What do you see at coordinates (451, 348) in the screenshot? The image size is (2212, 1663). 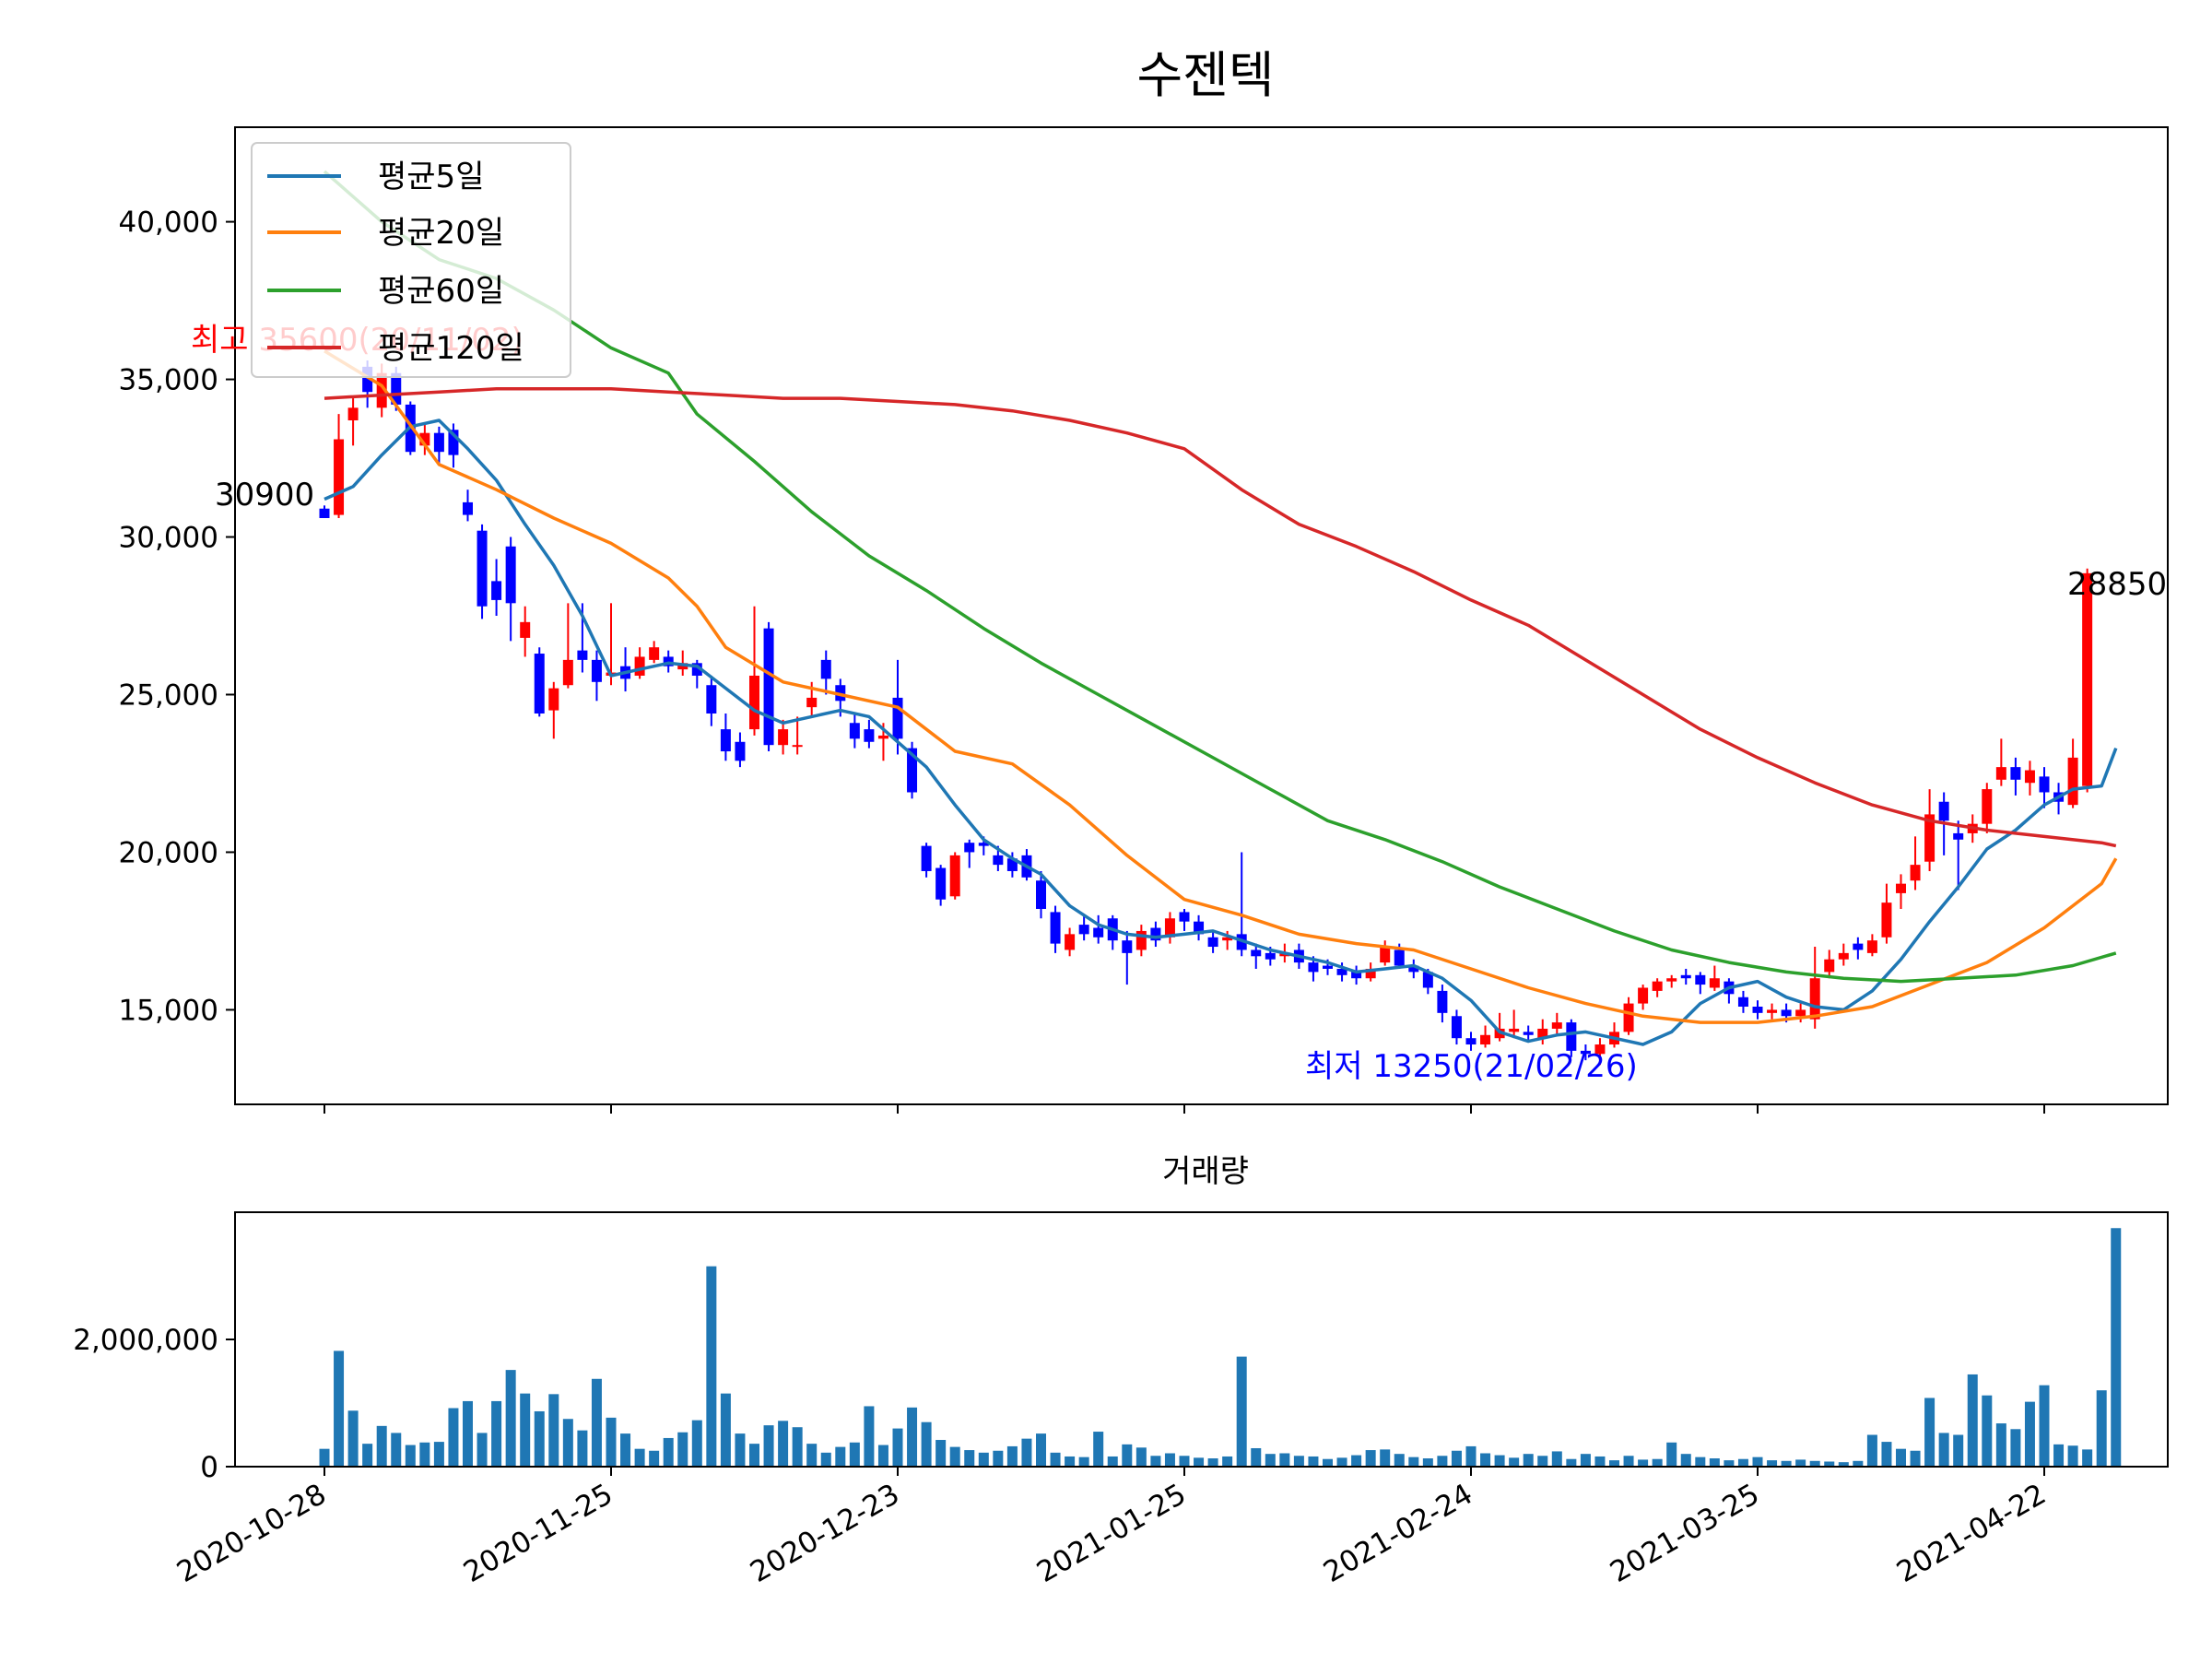 I see `legend-label-ma120: 평균120일` at bounding box center [451, 348].